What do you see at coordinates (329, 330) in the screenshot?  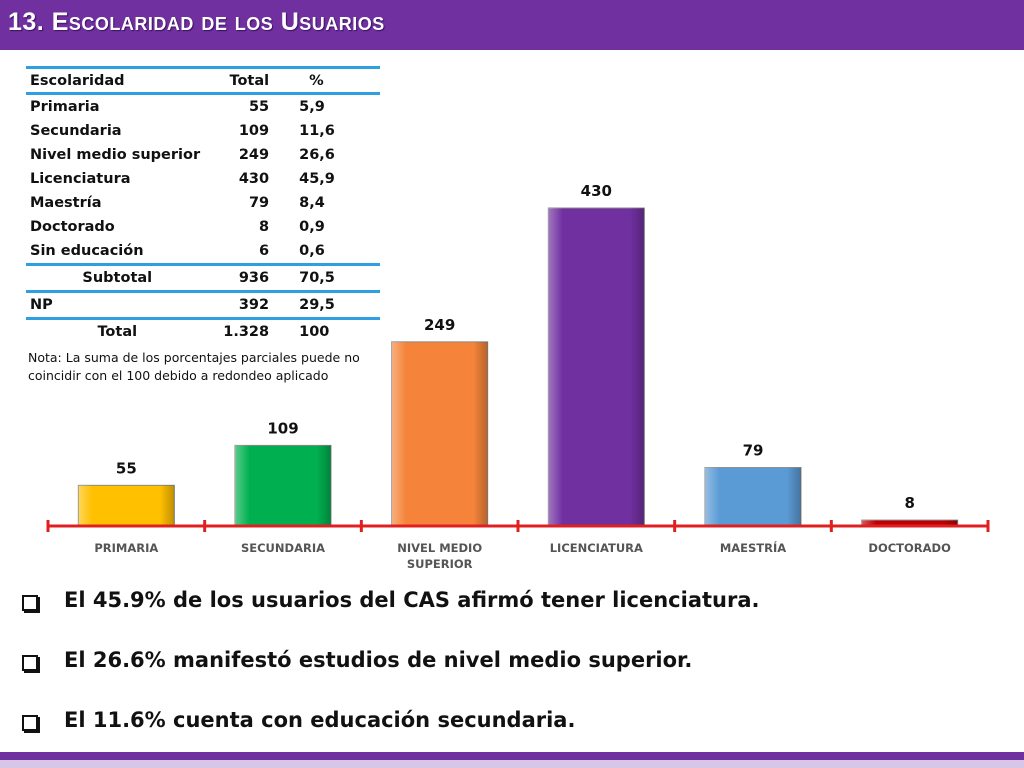 I see `total-percent: 100` at bounding box center [329, 330].